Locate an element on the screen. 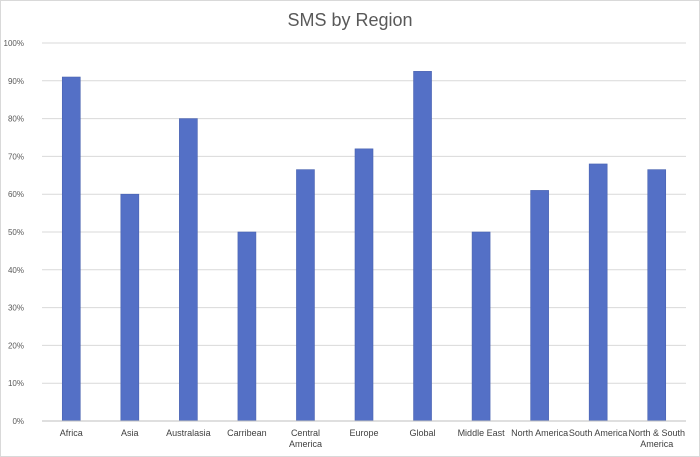 The width and height of the screenshot is (700, 457). chart-title: SMS by Region is located at coordinates (350, 20).